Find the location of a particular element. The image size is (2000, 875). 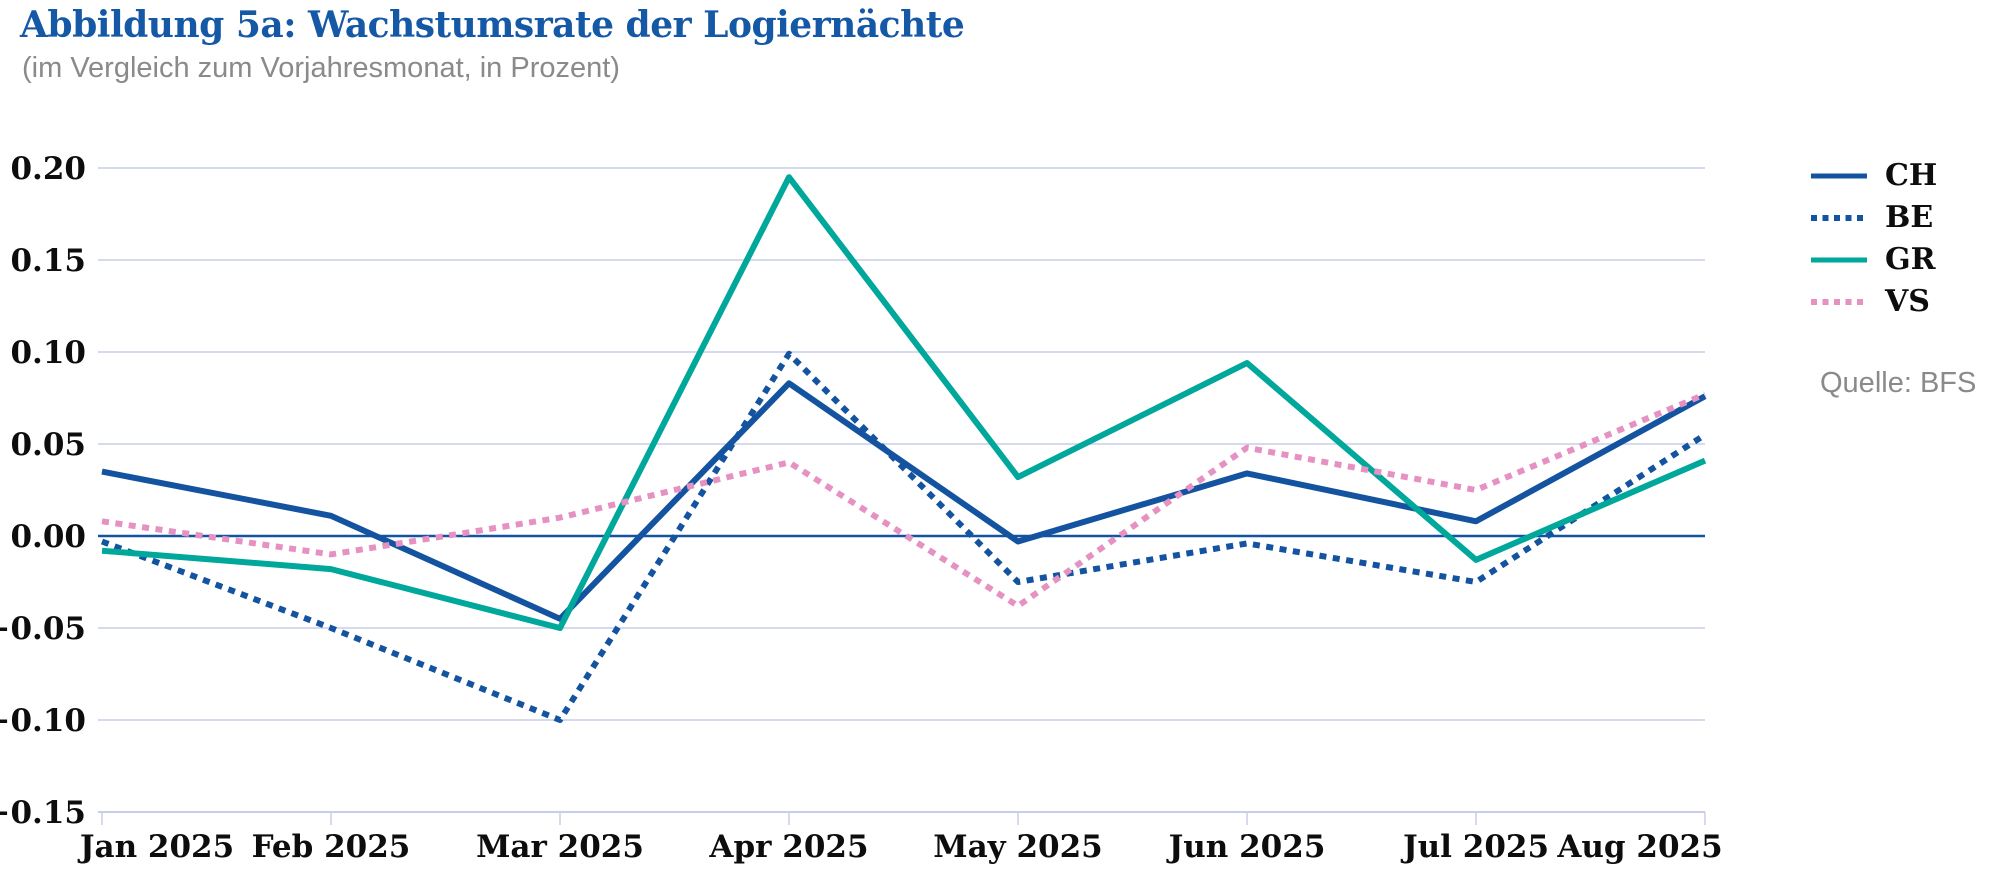

legend-item-gr: GR is located at coordinates (1873, 260).